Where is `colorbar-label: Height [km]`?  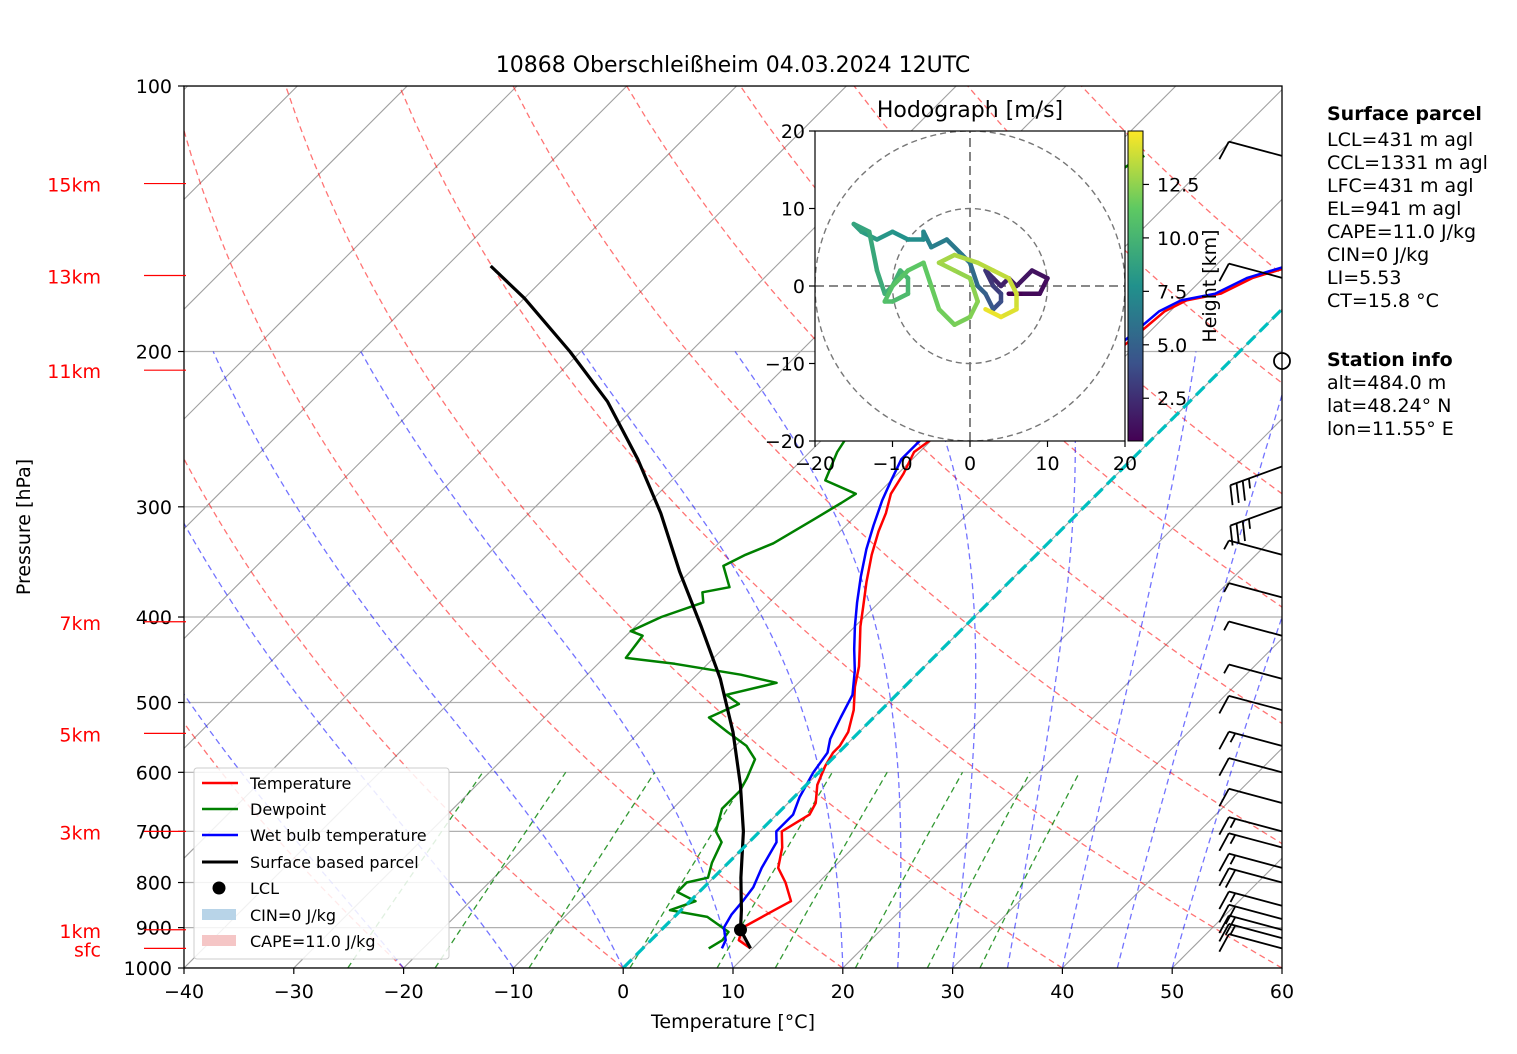 colorbar-label: Height [km] is located at coordinates (1210, 285).